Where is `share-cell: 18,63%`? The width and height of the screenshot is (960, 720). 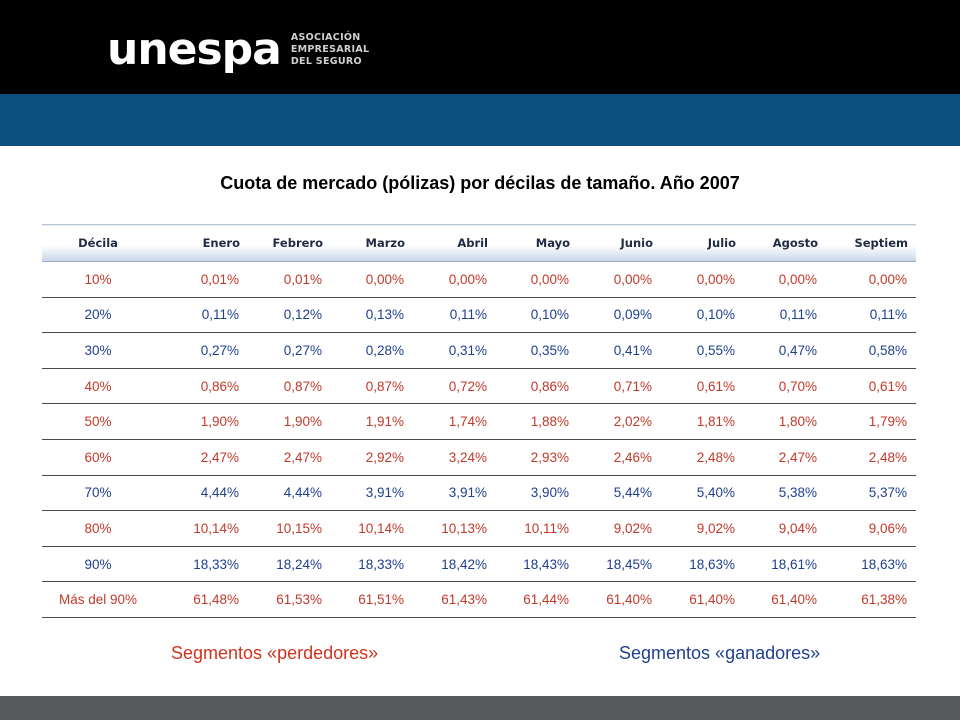 share-cell: 18,63% is located at coordinates (871, 564).